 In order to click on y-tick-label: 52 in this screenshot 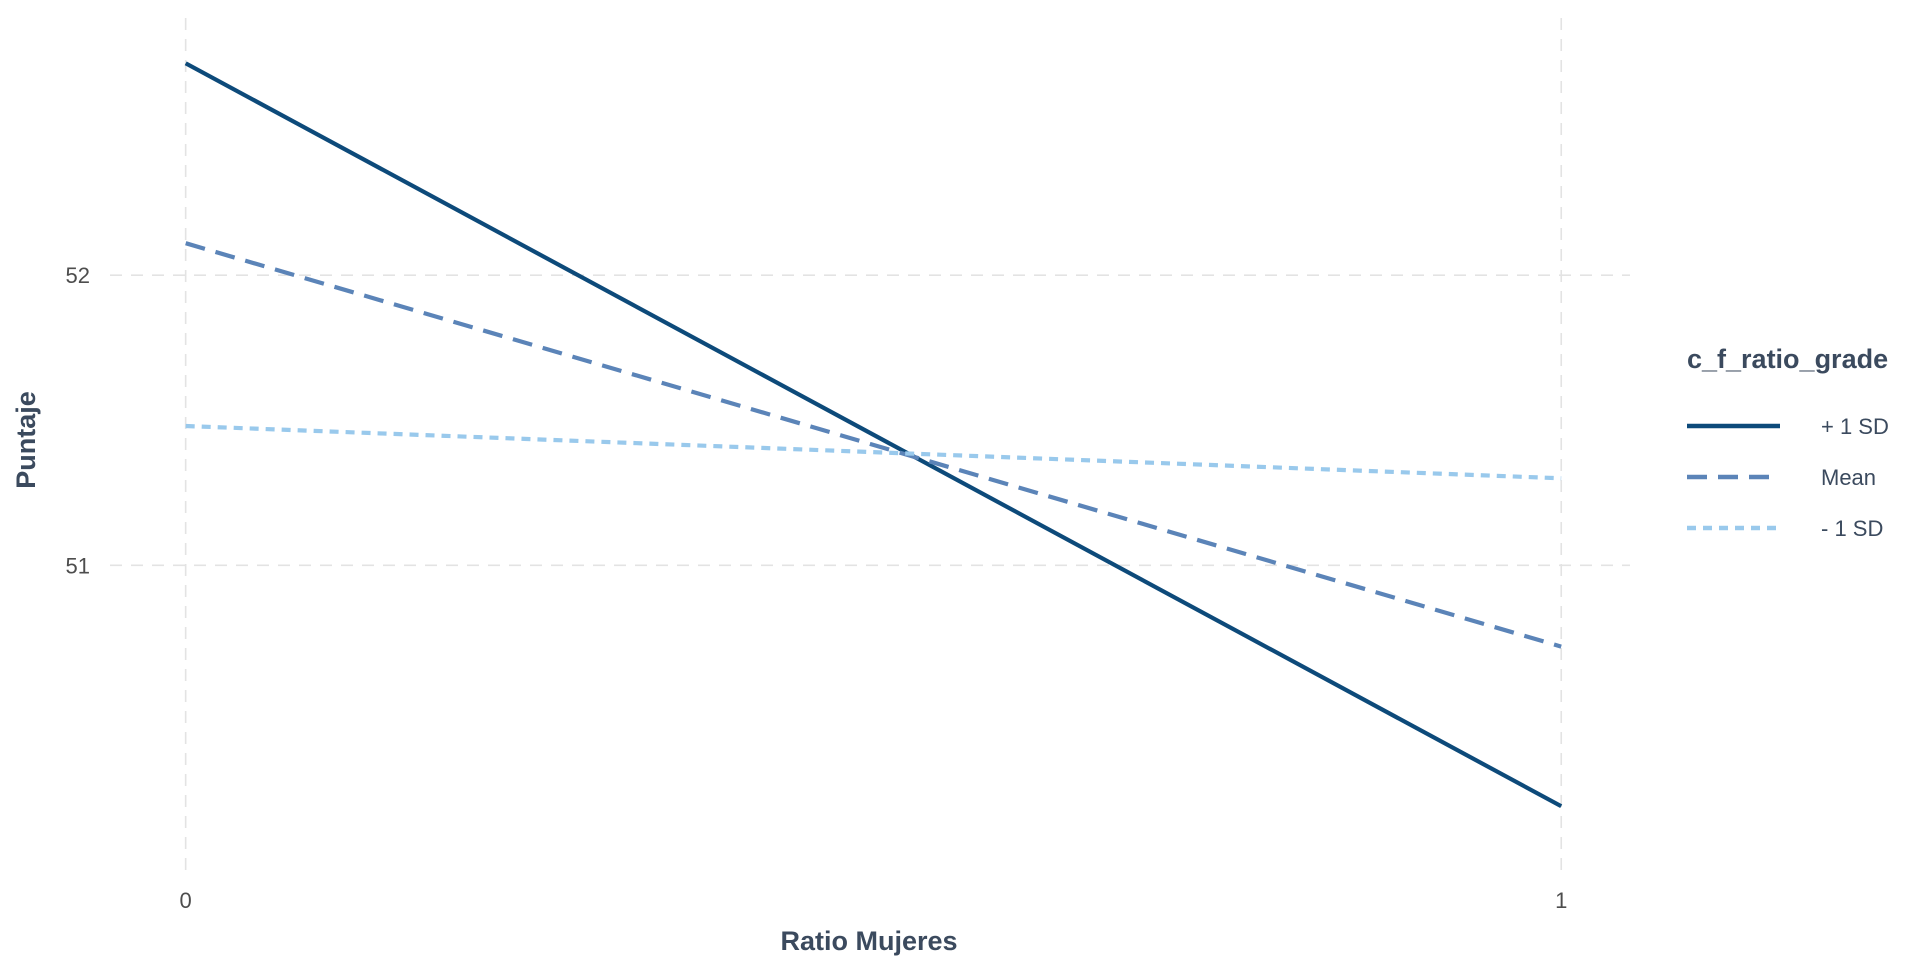, I will do `click(78, 275)`.